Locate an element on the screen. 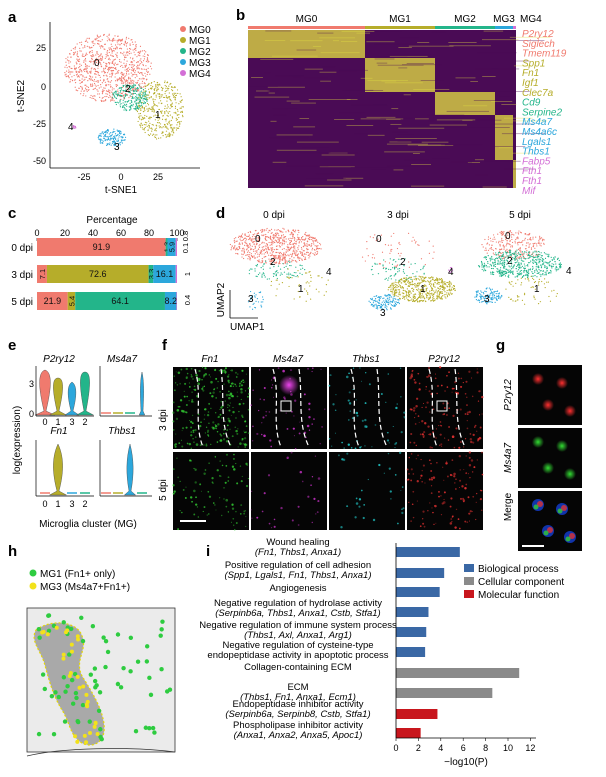 The image size is (606, 777). heat-col-bar is located at coordinates (514, 27).